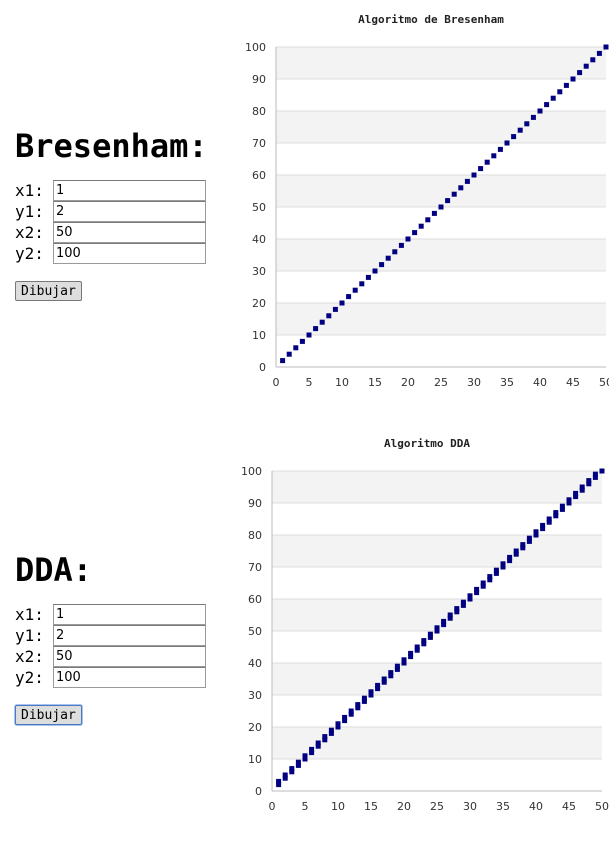 The width and height of the screenshot is (609, 848). I want to click on dda-x1-input, so click(129, 614).